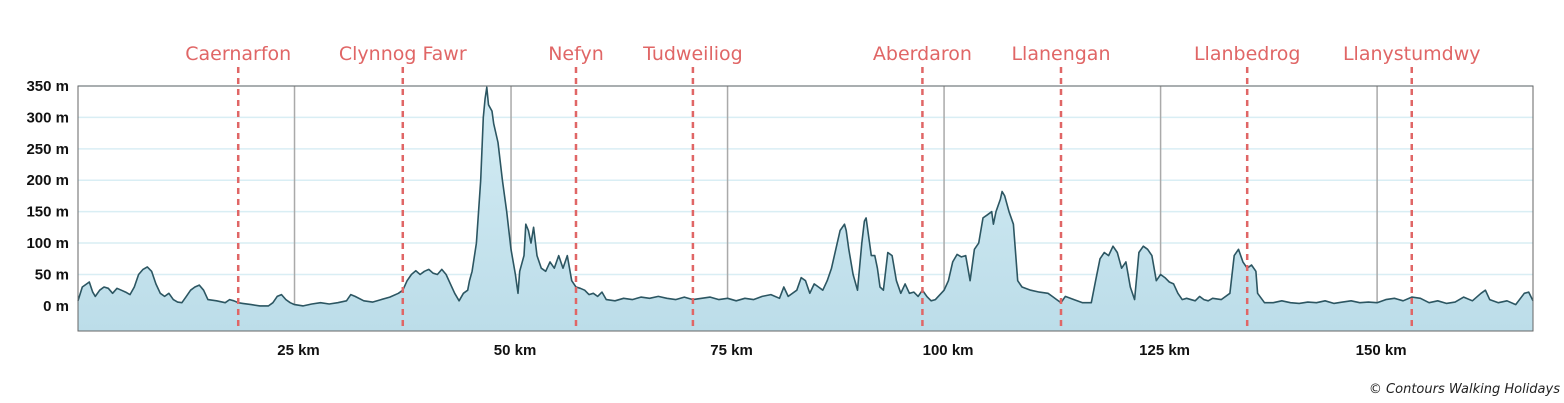  Describe the element at coordinates (576, 54) in the screenshot. I see `town-label: Nefyn` at that location.